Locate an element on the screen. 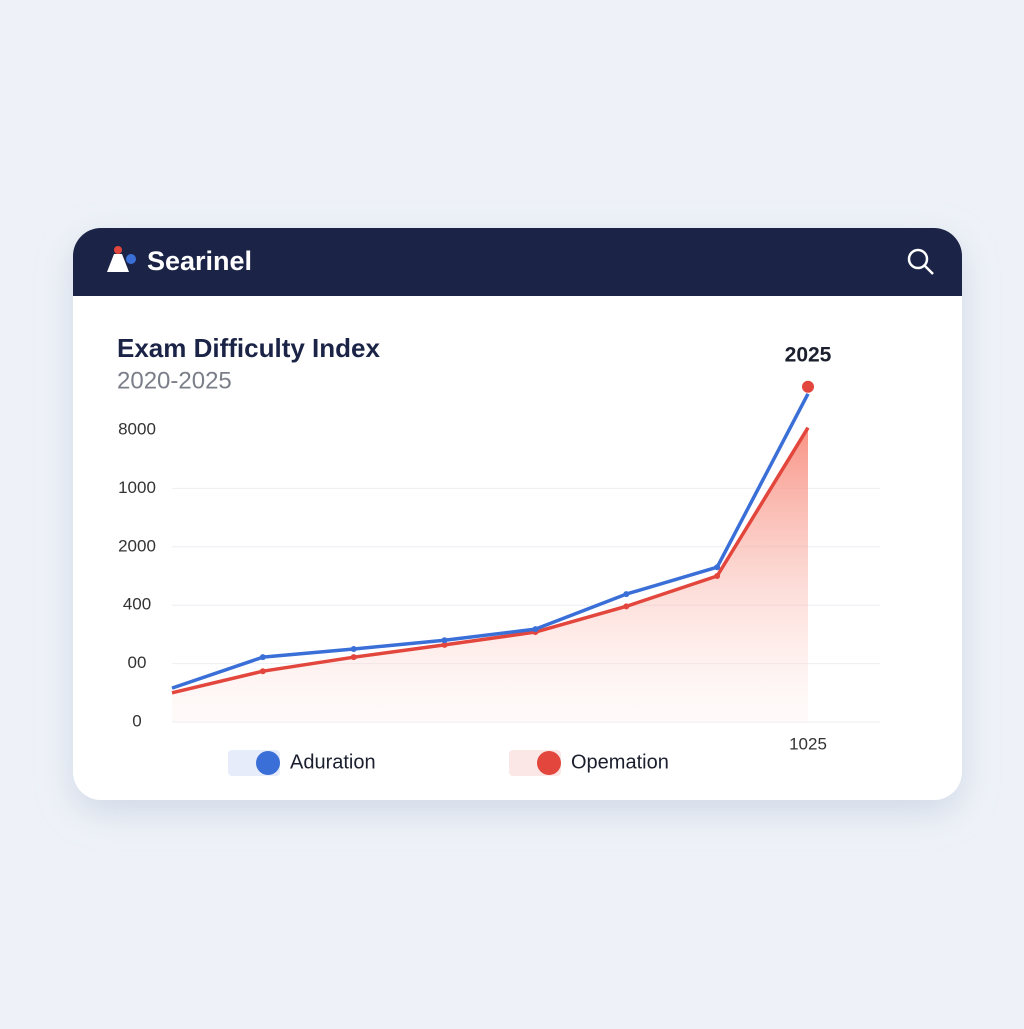  header-bar is located at coordinates (517, 262).